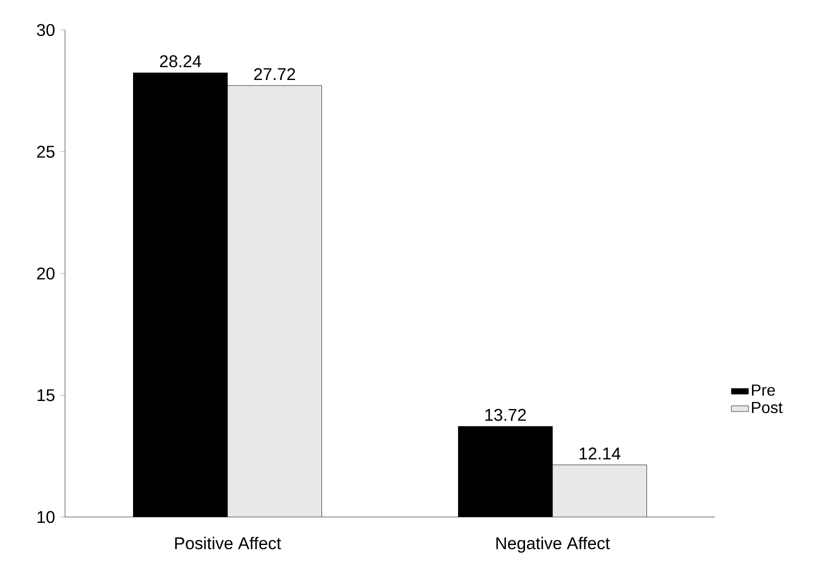 The width and height of the screenshot is (818, 579). I want to click on y-tick-label: 25, so click(45, 152).